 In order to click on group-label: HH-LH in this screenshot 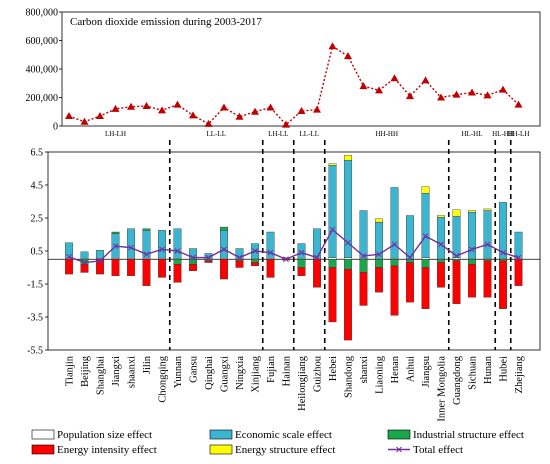, I will do `click(519, 134)`.